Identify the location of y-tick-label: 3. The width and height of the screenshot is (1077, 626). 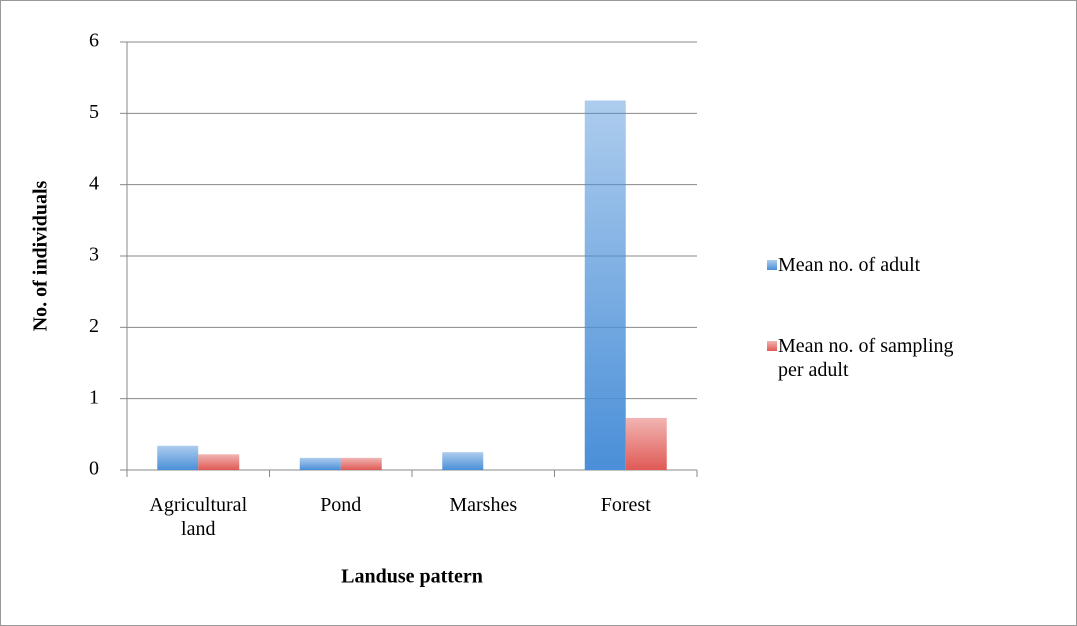
(94, 255).